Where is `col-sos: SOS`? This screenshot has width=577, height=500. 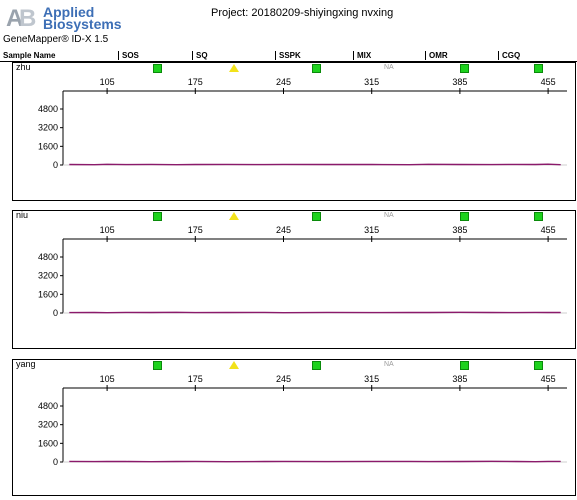 col-sos: SOS is located at coordinates (130, 55).